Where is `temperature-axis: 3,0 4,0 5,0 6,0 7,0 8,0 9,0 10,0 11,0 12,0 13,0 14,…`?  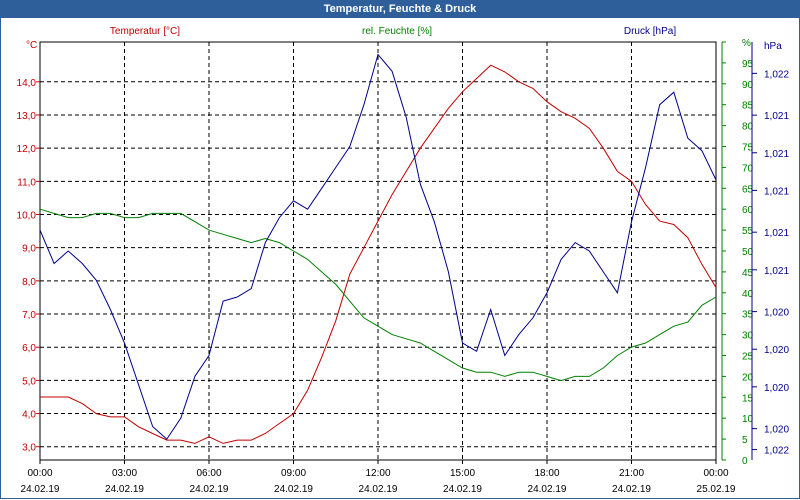
temperature-axis: 3,0 4,0 5,0 6,0 7,0 8,0 9,0 10,0 11,0 12,0 13,0 14,… is located at coordinates (28, 247).